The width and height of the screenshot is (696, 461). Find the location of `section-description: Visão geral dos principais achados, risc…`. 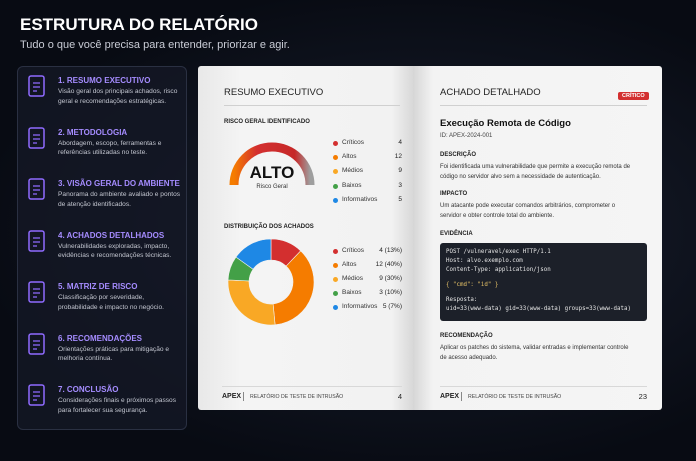

section-description: Visão geral dos principais achados, risc… is located at coordinates (118, 96).